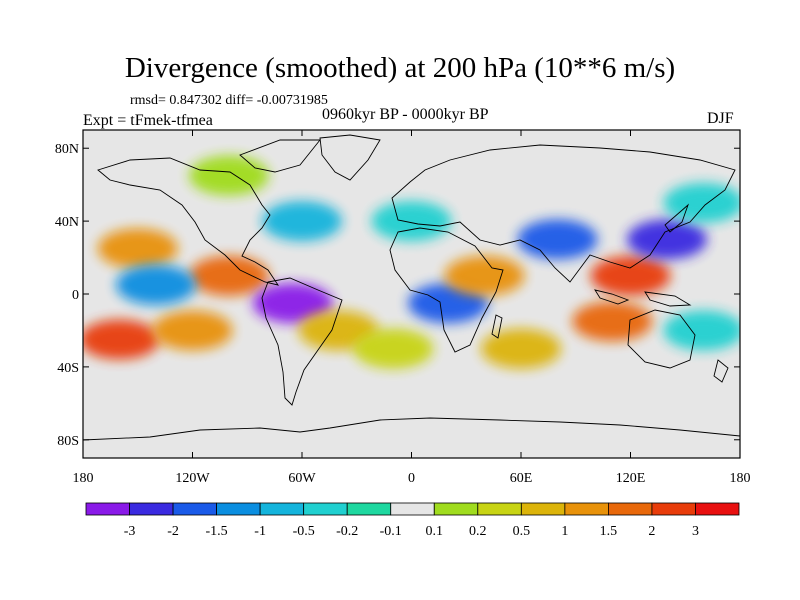 This screenshot has width=800, height=600. I want to click on colorbar-label: -1, so click(260, 531).